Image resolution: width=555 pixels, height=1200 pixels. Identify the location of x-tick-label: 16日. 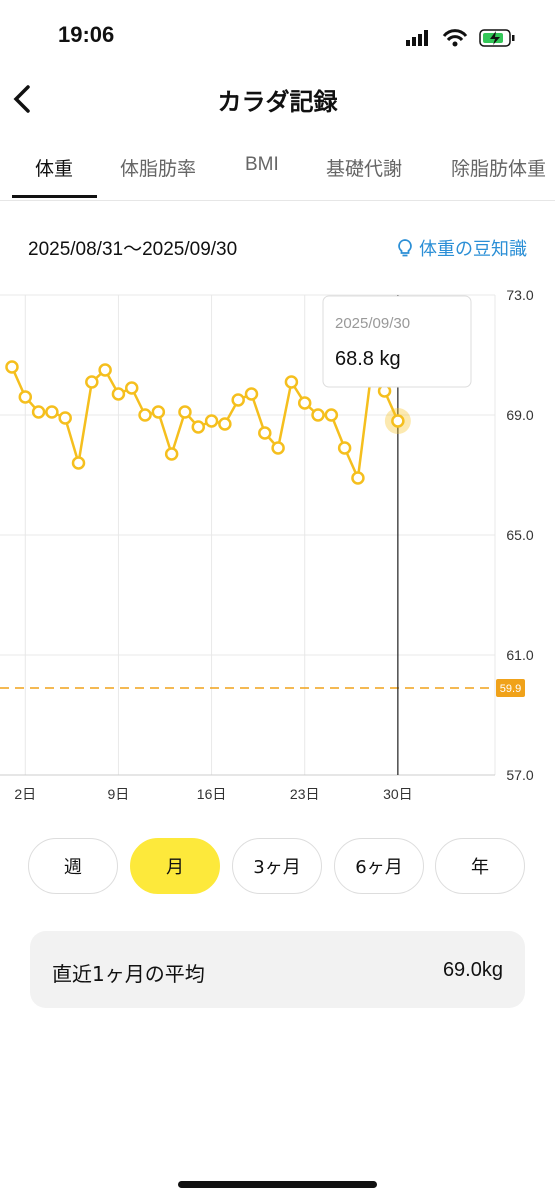
(212, 794).